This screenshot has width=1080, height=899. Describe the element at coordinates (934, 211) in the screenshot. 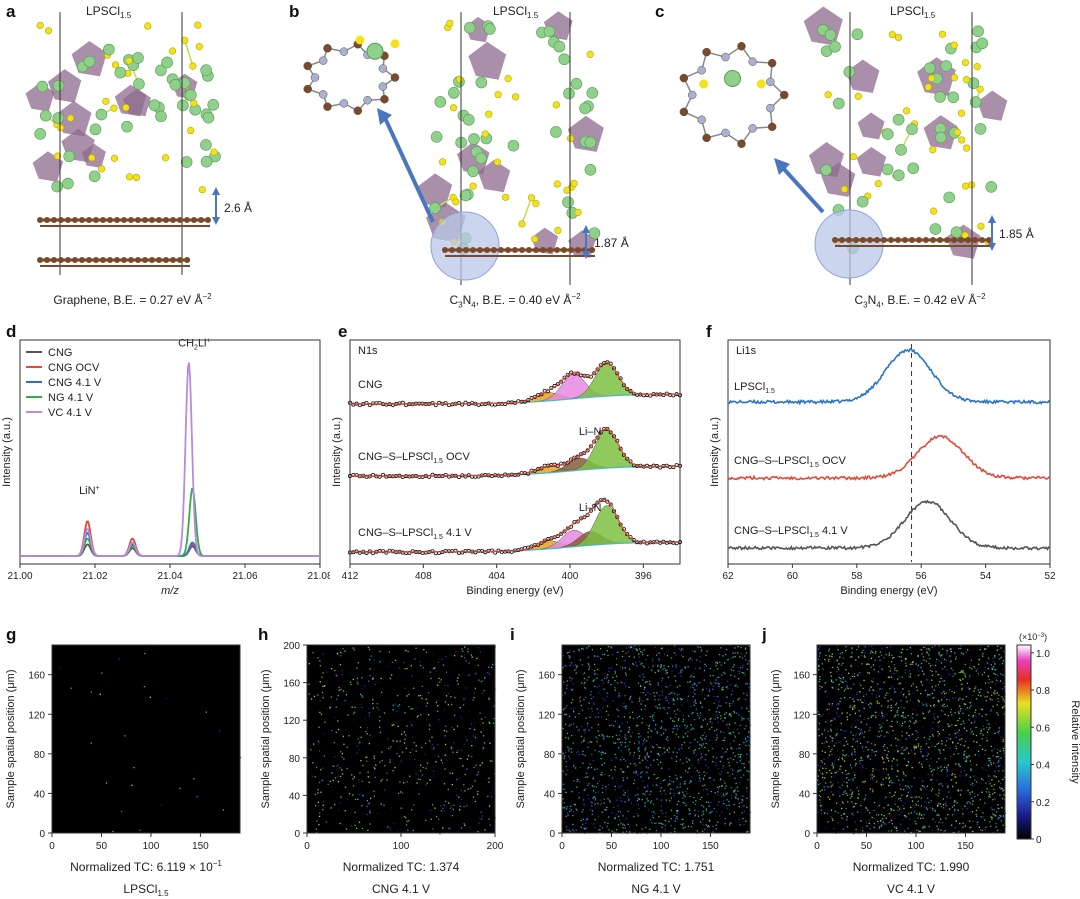

I see `sulfur-atom` at that location.